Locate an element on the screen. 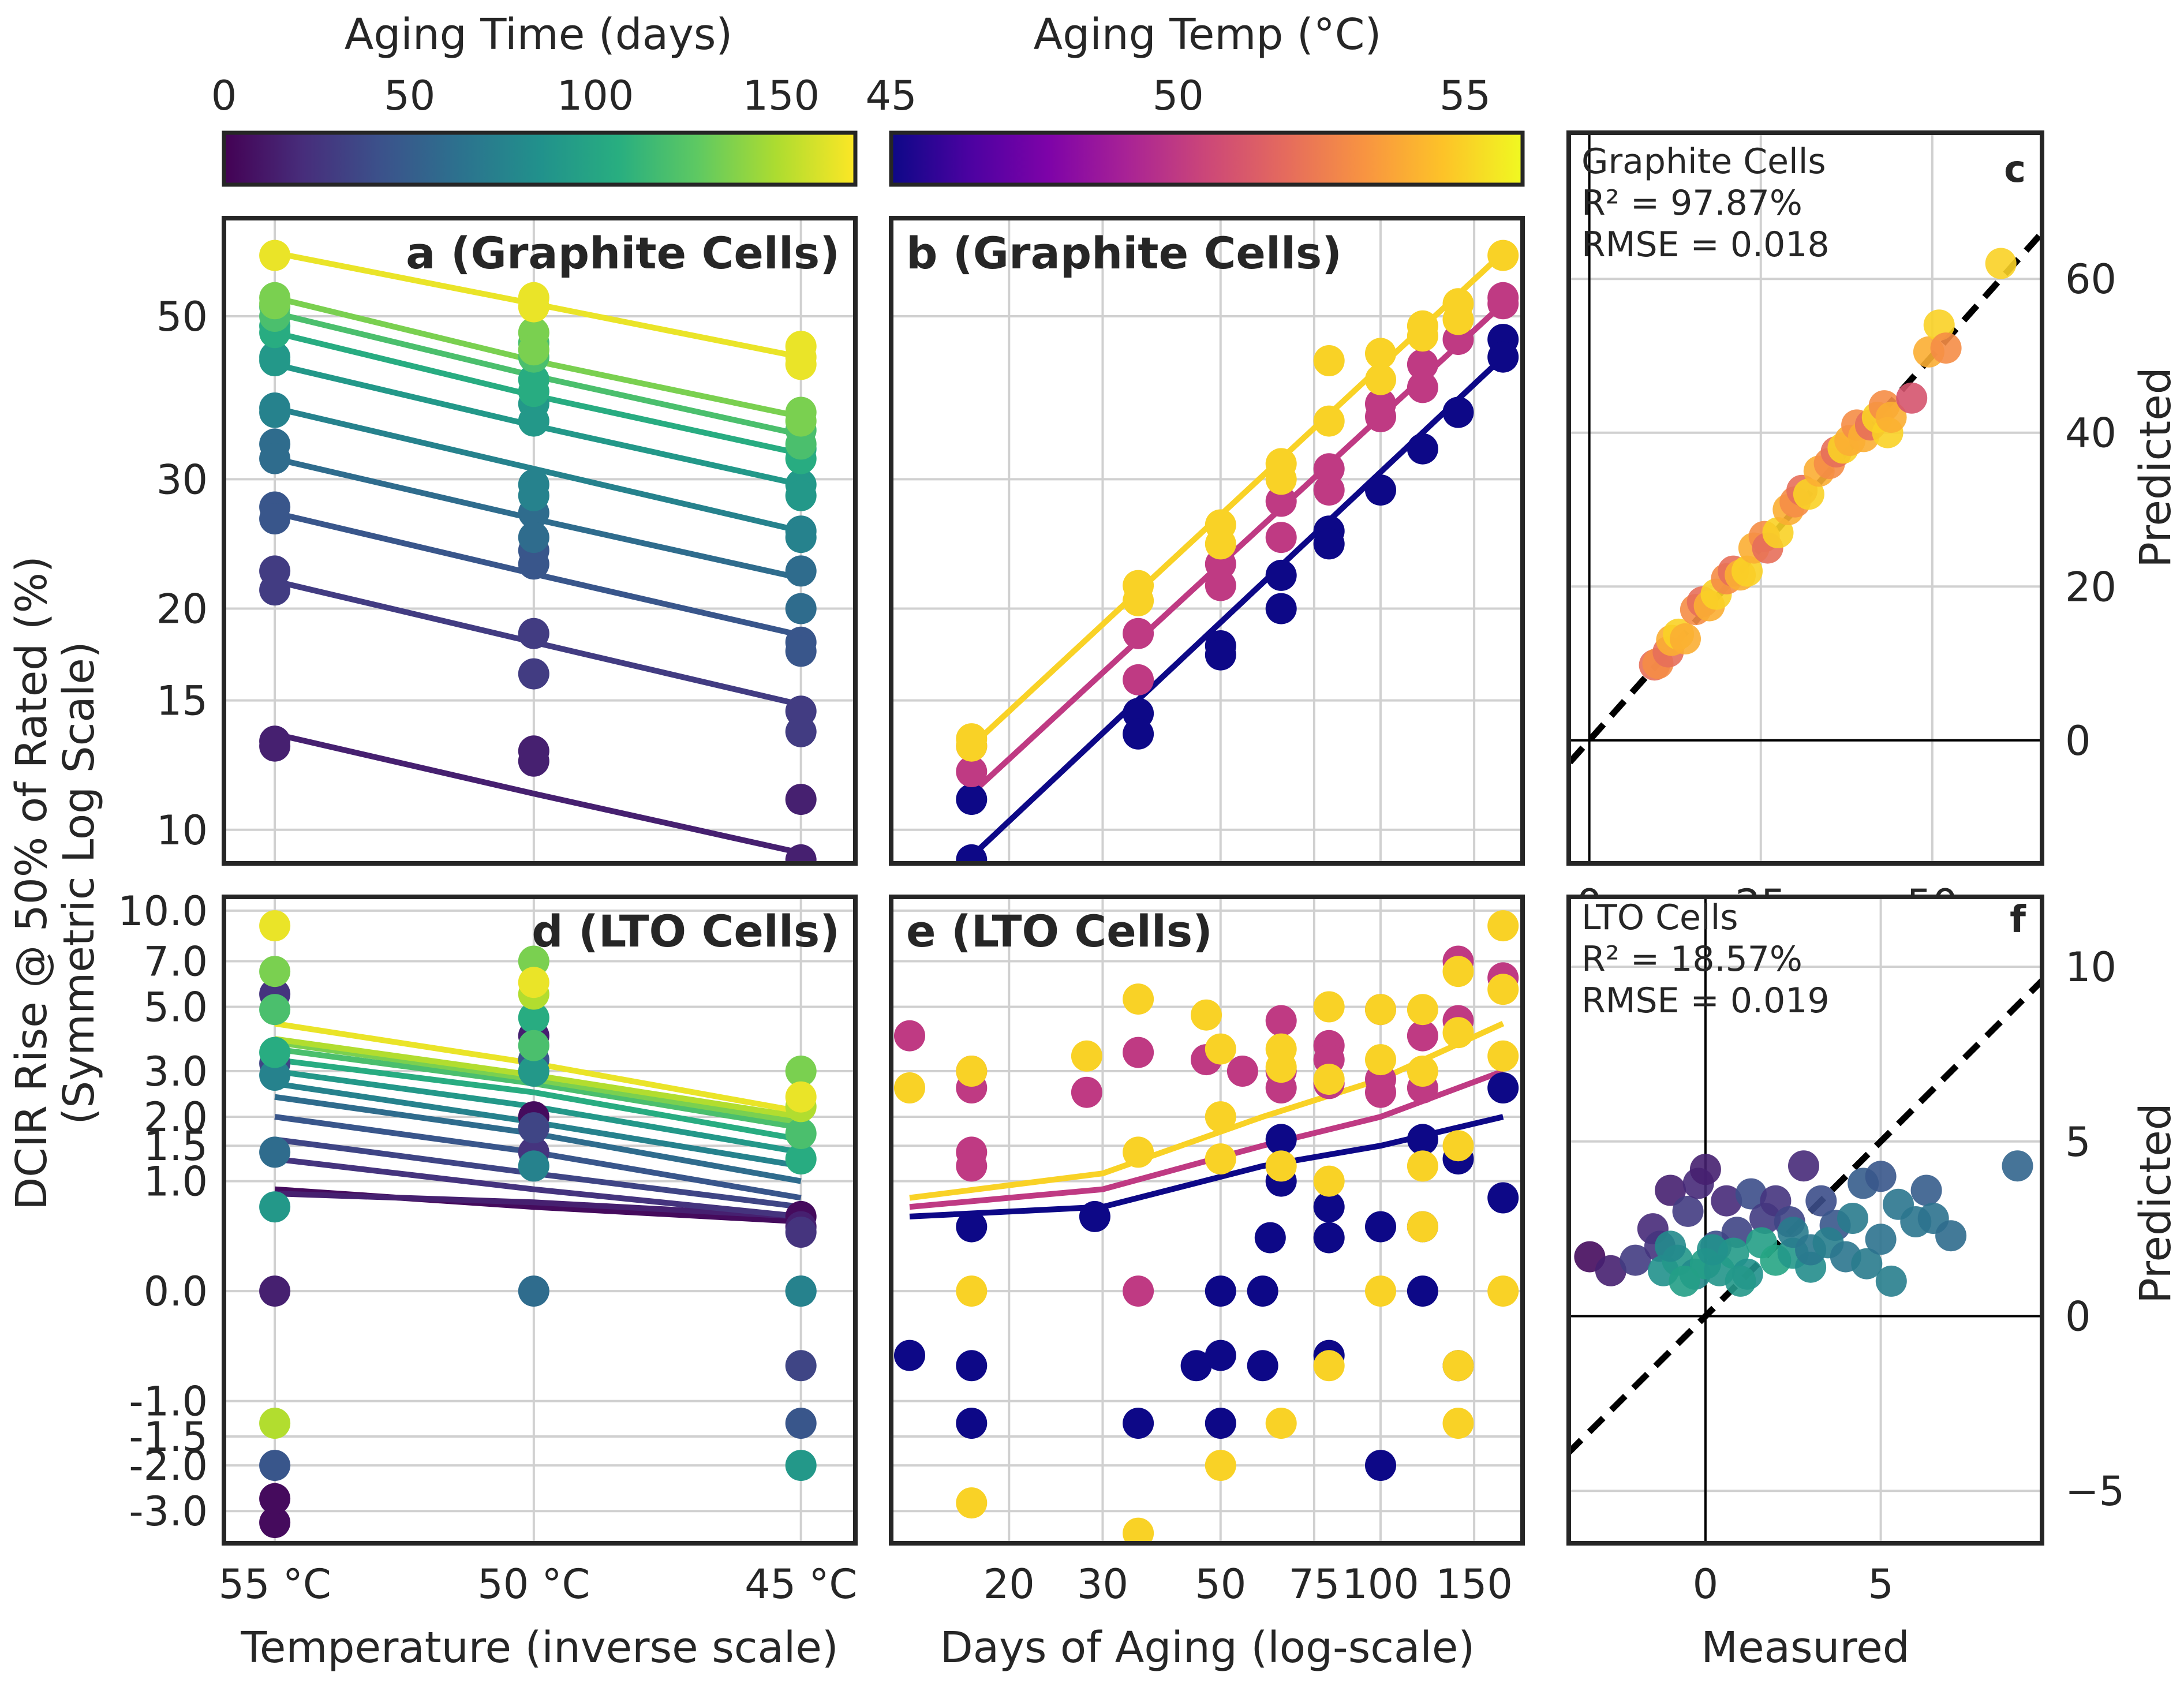 This screenshot has width=2184, height=1691. colorbar-time-gradient is located at coordinates (540, 158).